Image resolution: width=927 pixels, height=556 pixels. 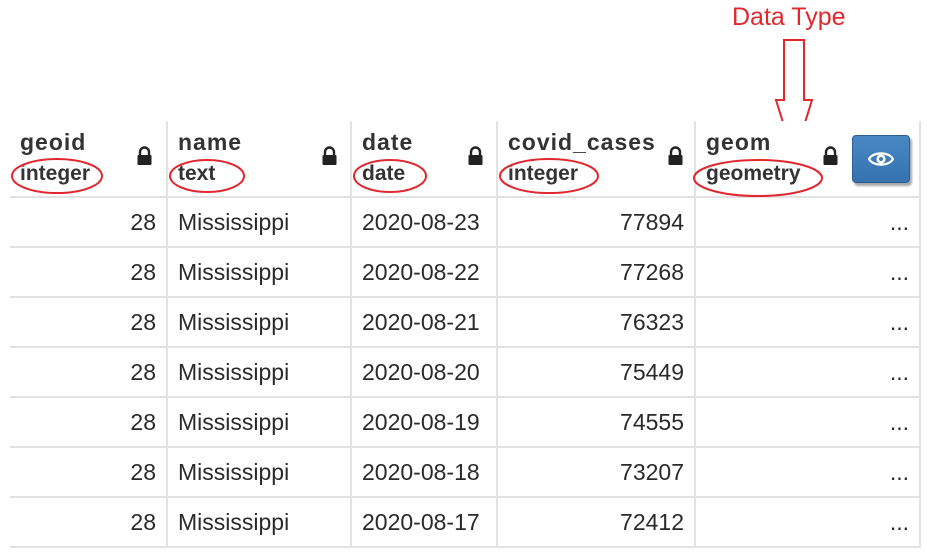 What do you see at coordinates (89, 159) in the screenshot?
I see `column-header-geoid: geoid integer` at bounding box center [89, 159].